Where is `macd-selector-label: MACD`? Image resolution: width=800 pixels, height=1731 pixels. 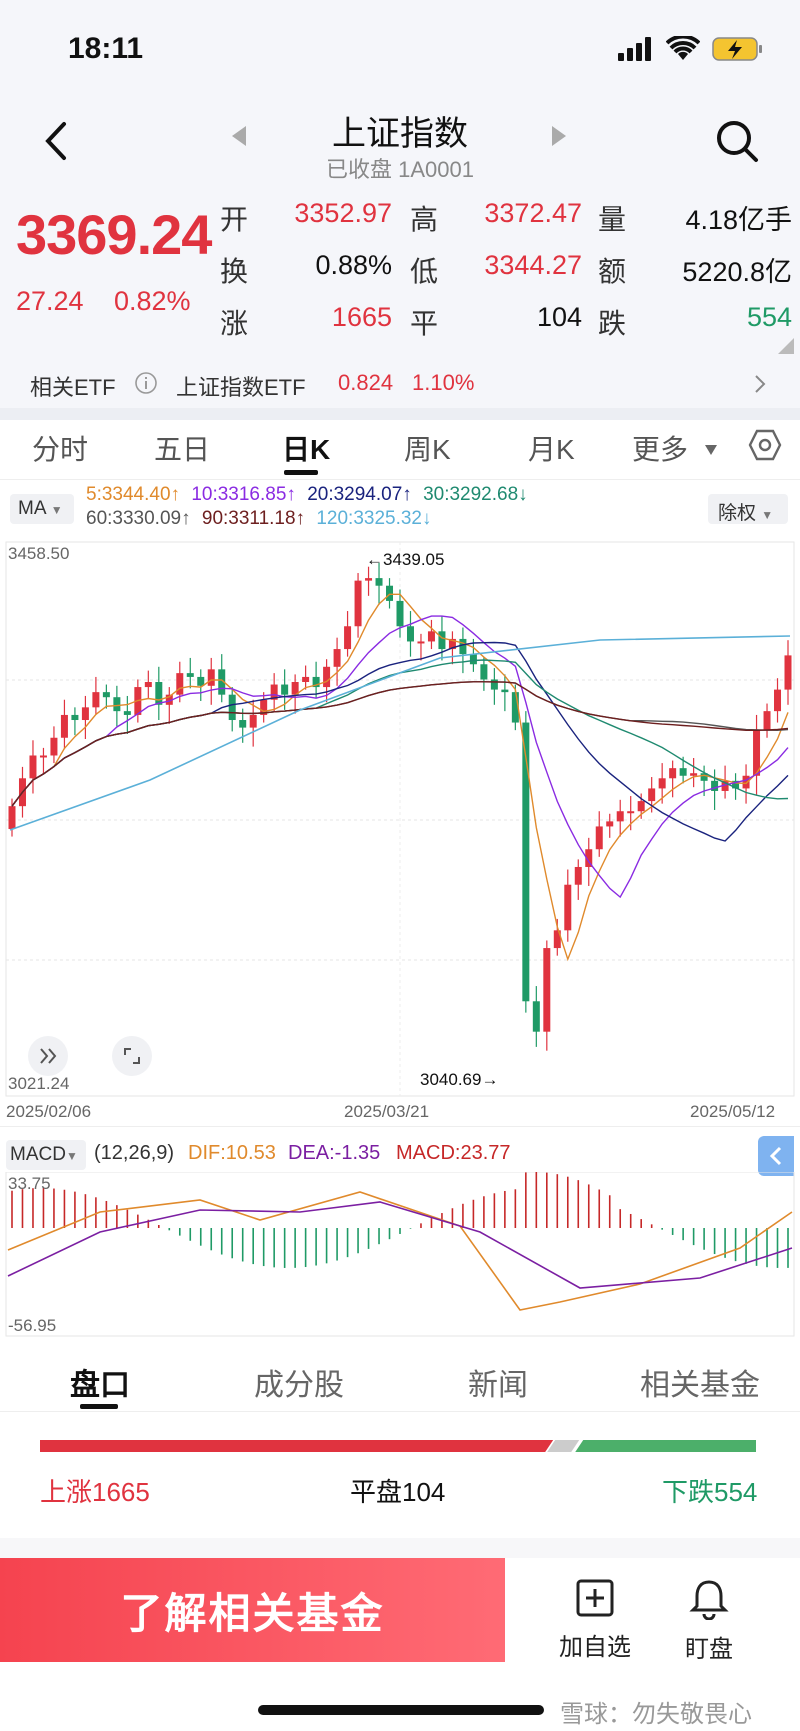
macd-selector-label: MACD is located at coordinates (38, 1154).